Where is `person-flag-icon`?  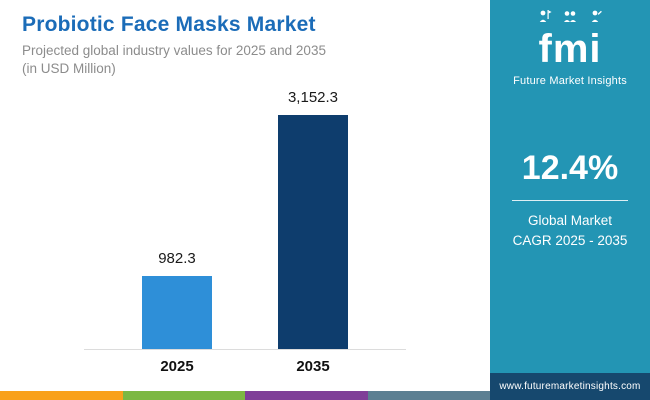
person-flag-icon is located at coordinates (545, 18).